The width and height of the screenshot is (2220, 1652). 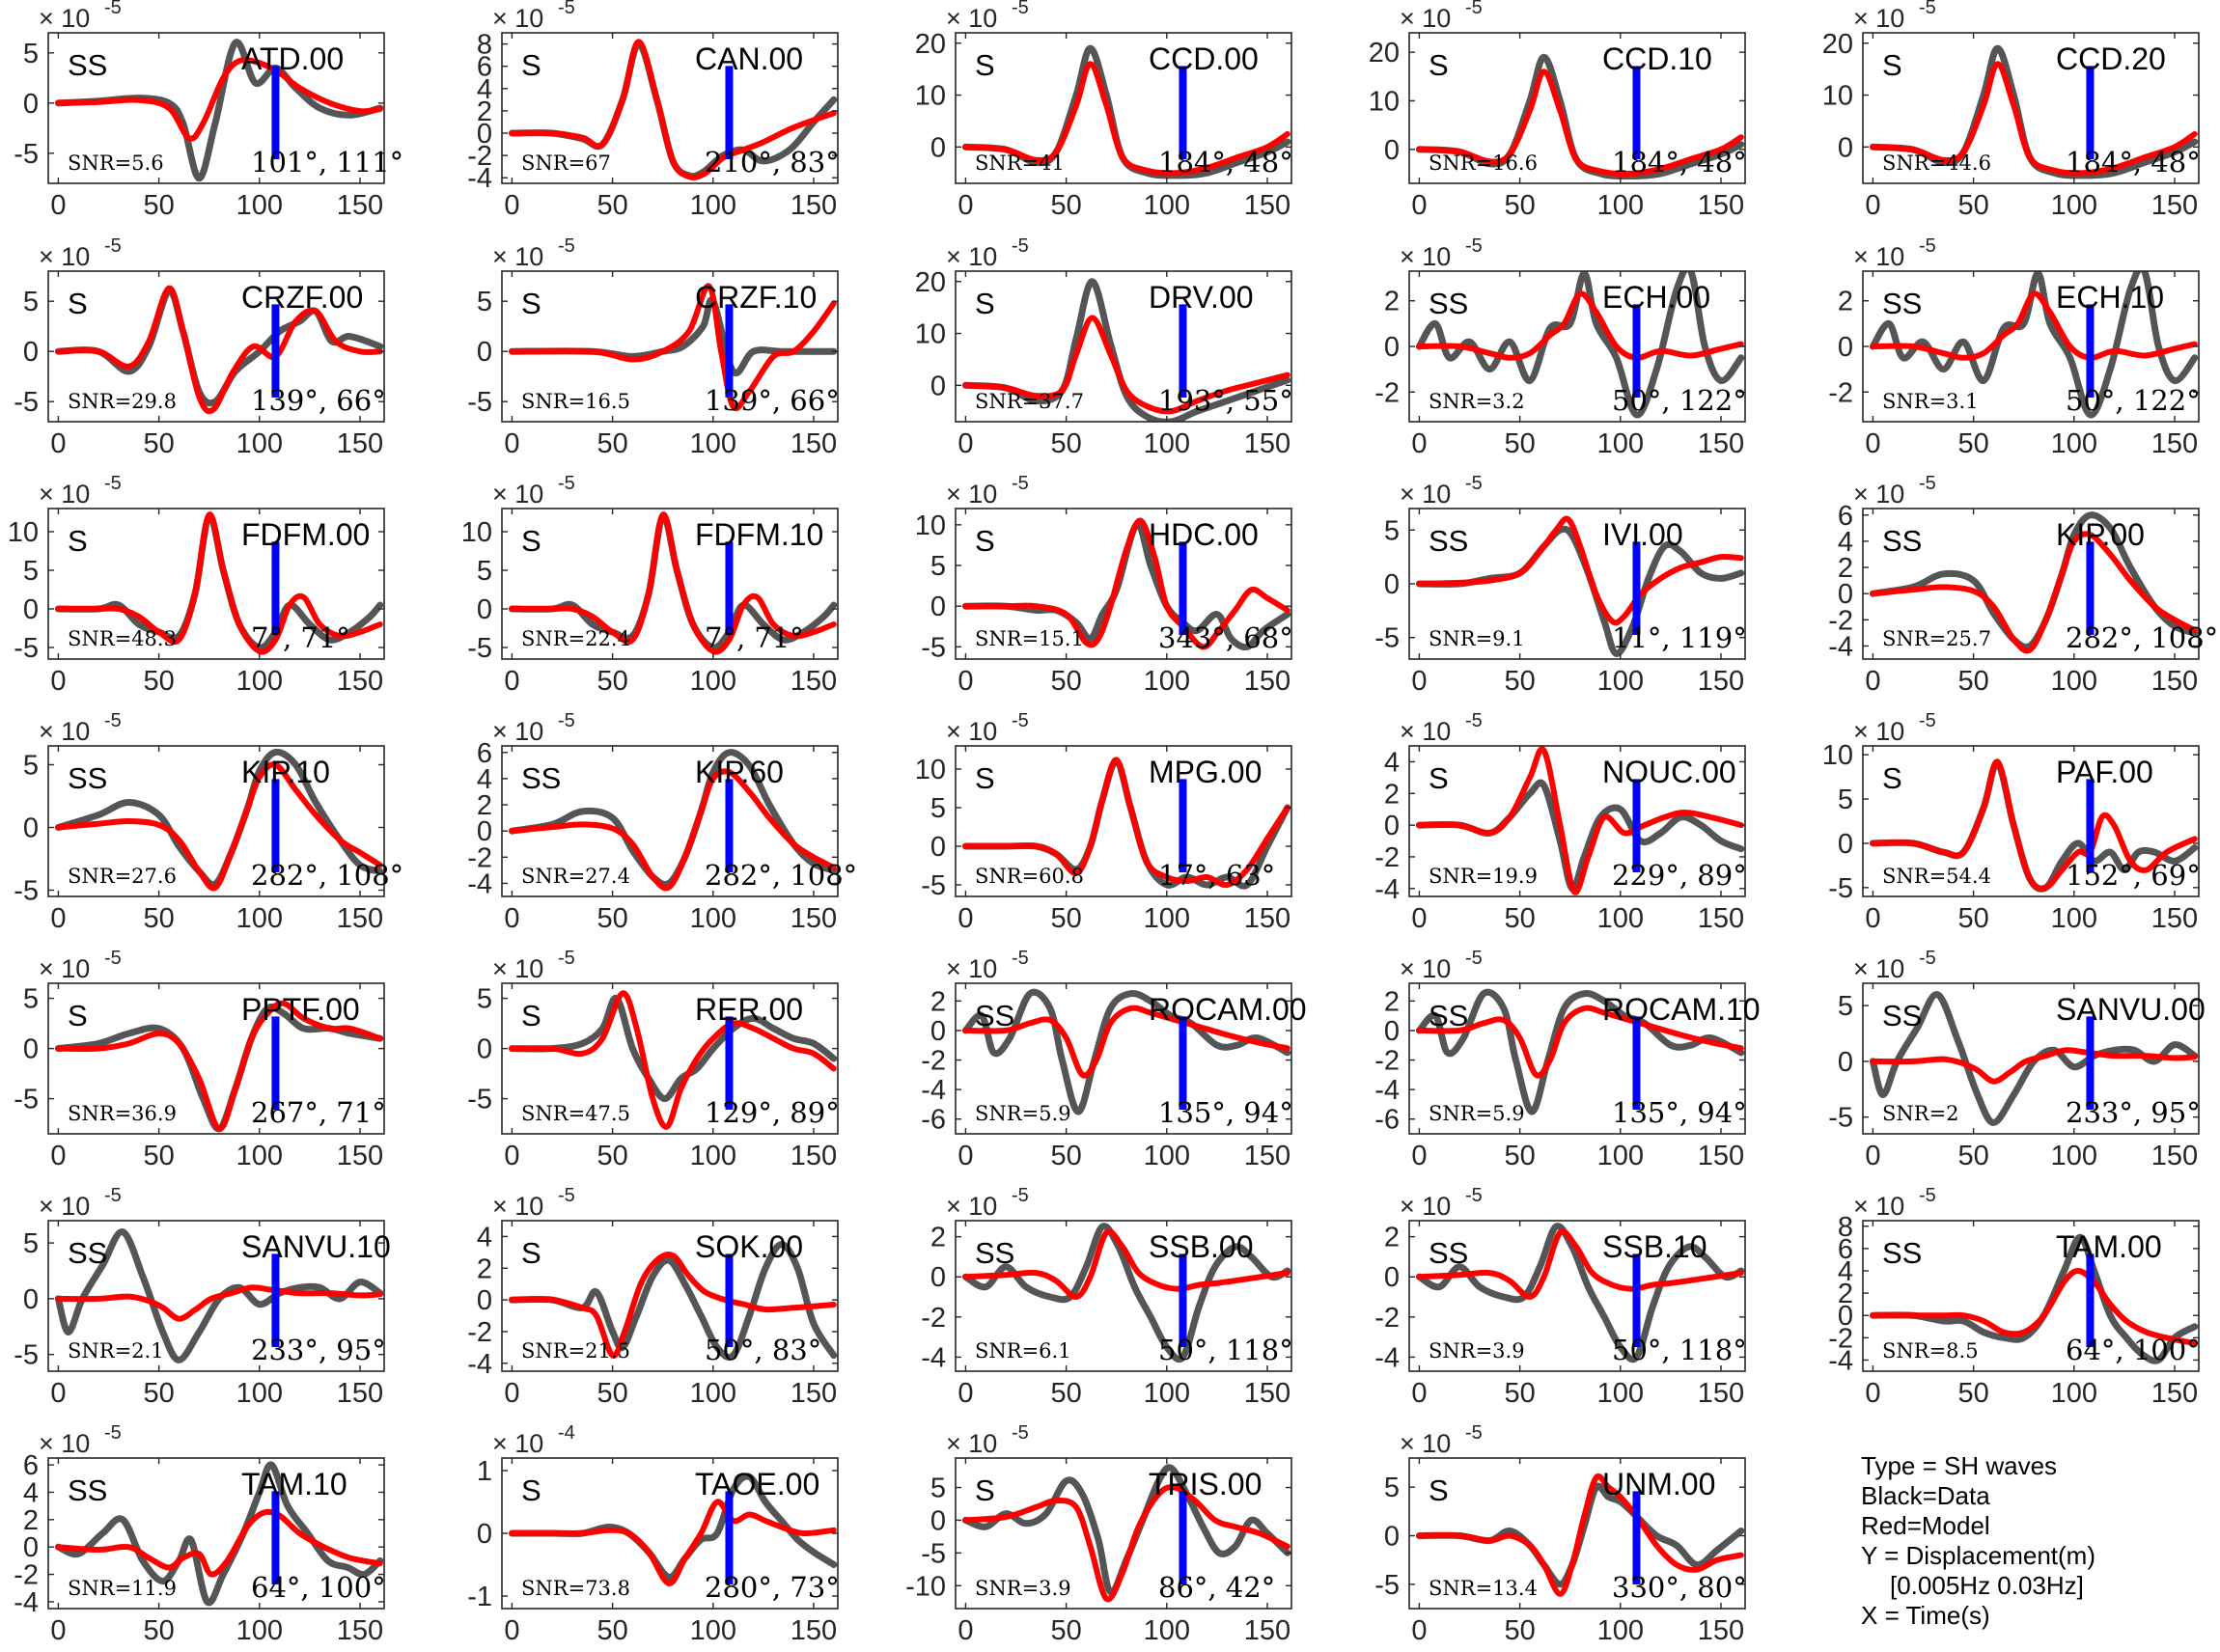 What do you see at coordinates (479, 1597) in the screenshot?
I see `y-tick-label: -1` at bounding box center [479, 1597].